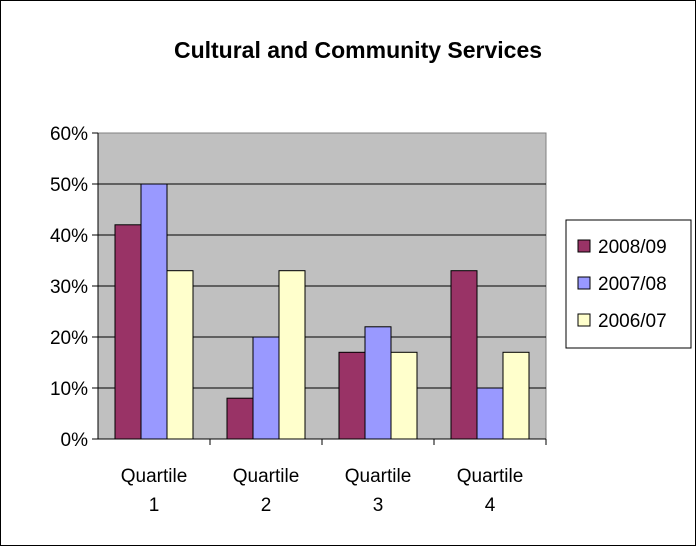 The height and width of the screenshot is (550, 696). Describe the element at coordinates (378, 505) in the screenshot. I see `x-tick-label: 3` at that location.